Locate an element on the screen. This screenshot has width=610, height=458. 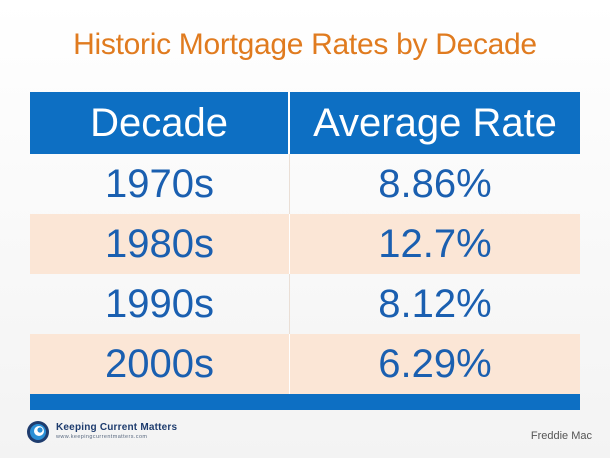
rate-cell: 12.7% is located at coordinates (435, 243).